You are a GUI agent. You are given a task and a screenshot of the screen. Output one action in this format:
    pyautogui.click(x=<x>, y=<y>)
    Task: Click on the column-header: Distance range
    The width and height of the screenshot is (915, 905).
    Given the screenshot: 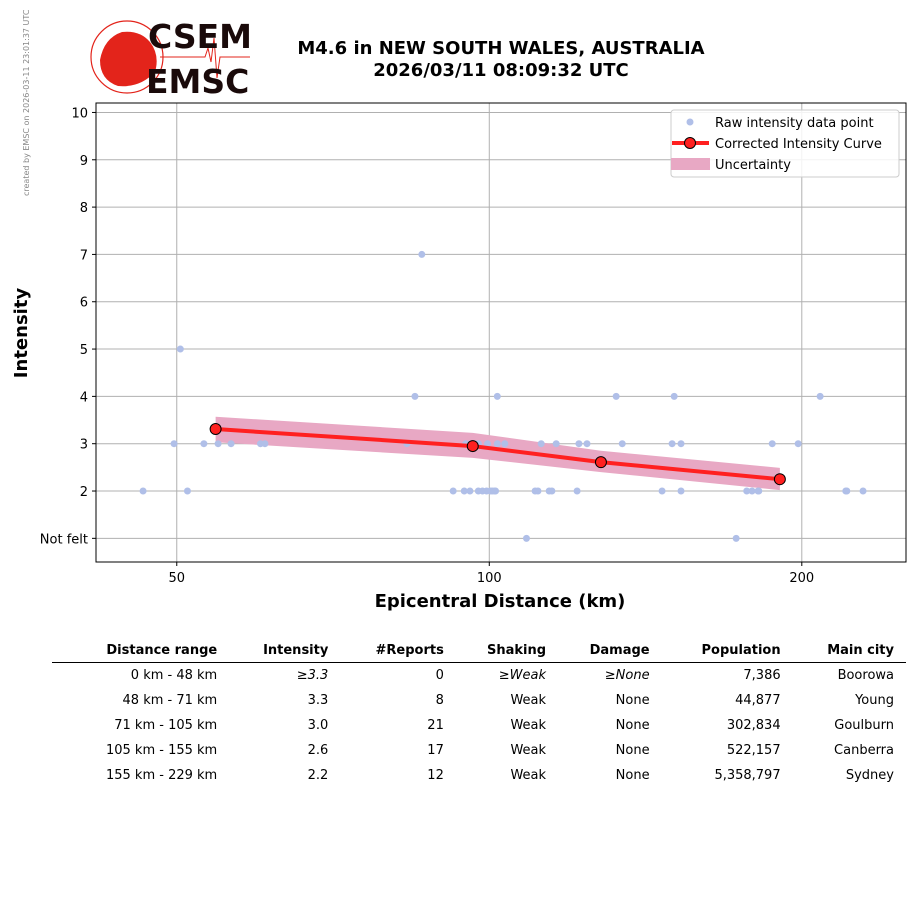 What is the action you would take?
    pyautogui.click(x=141, y=651)
    